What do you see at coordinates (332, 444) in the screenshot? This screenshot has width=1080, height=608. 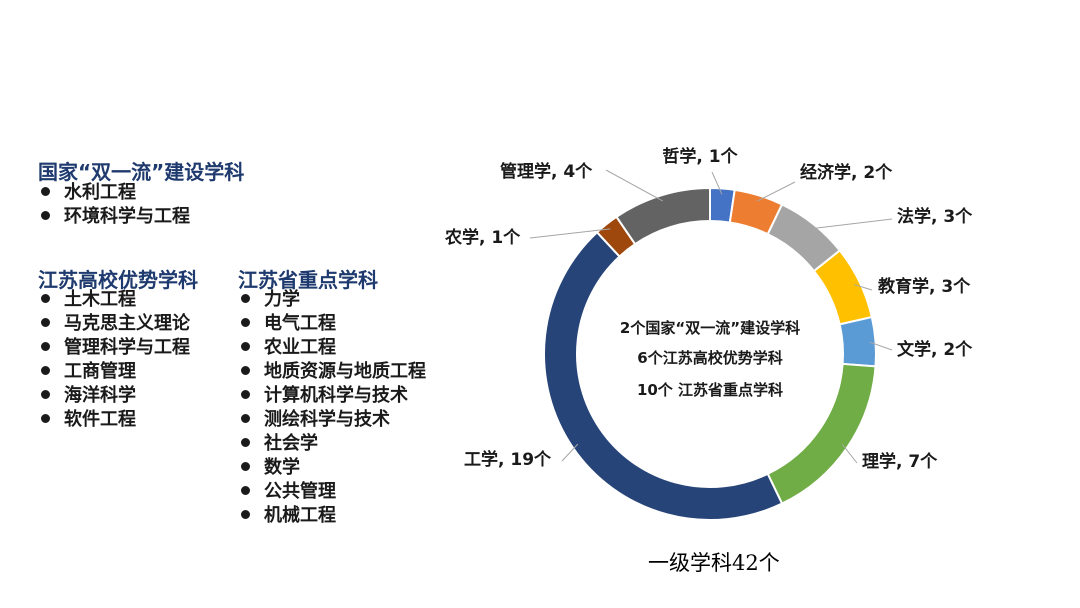 I see `list-item: 社会学` at bounding box center [332, 444].